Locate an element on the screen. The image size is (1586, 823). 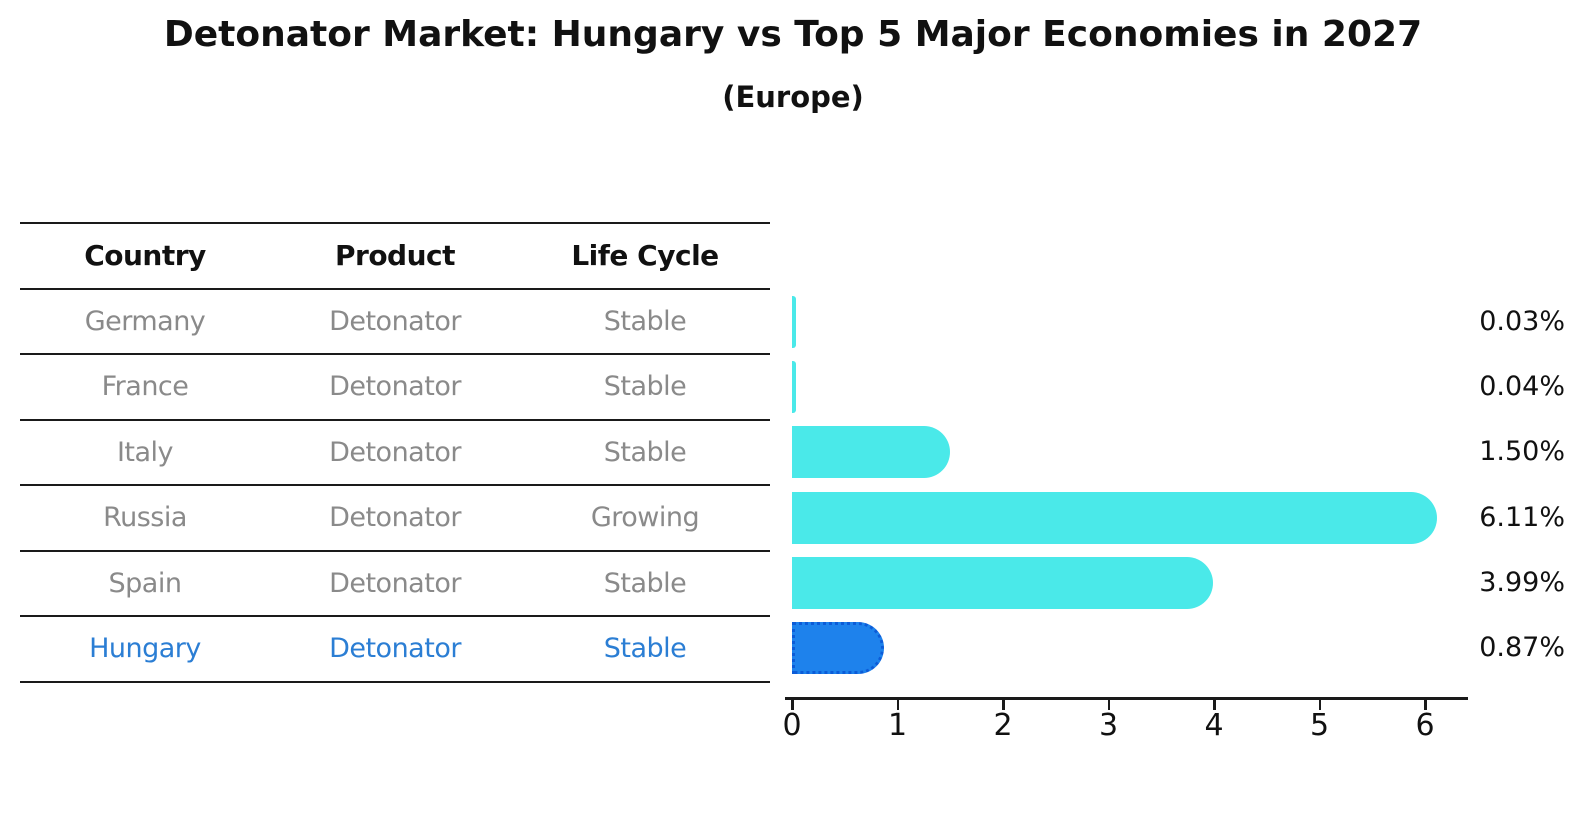
cell-life-cycle: Growing is located at coordinates (645, 518).